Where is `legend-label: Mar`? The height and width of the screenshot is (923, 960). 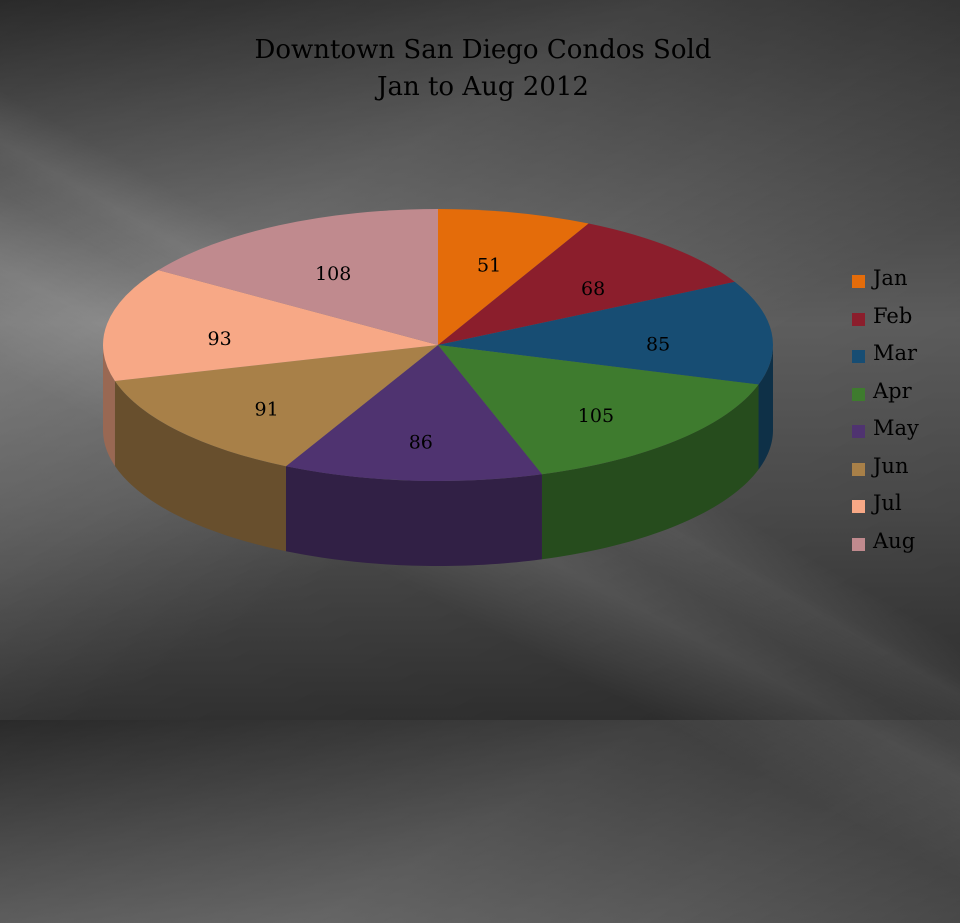 legend-label: Mar is located at coordinates (895, 353).